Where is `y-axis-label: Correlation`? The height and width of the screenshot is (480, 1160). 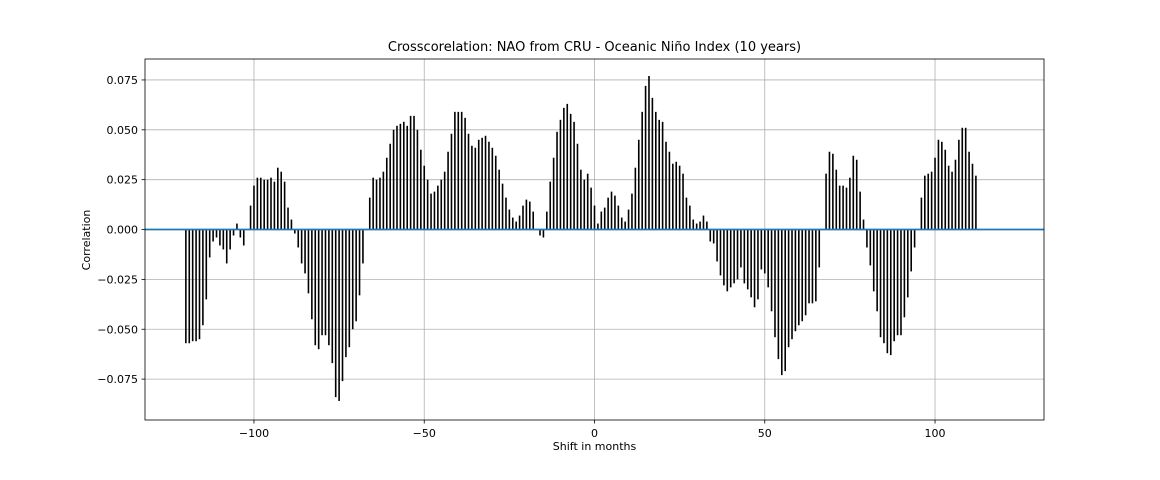 y-axis-label: Correlation is located at coordinates (86, 240).